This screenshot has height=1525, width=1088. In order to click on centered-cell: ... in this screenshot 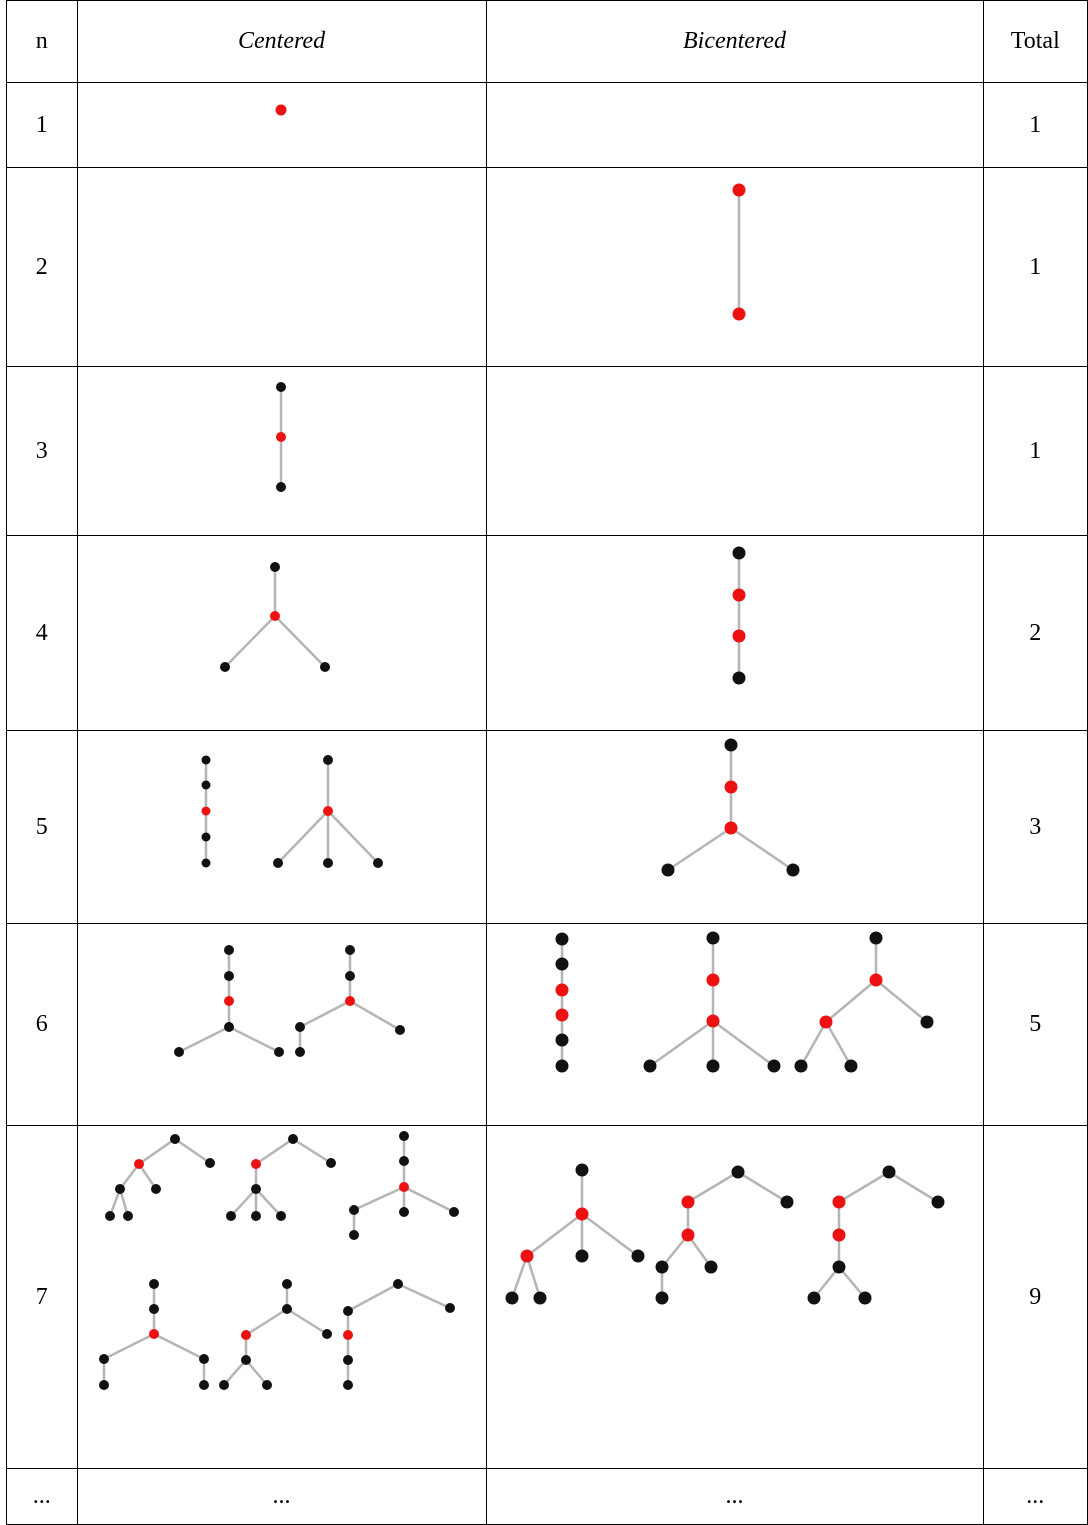, I will do `click(281, 1496)`.